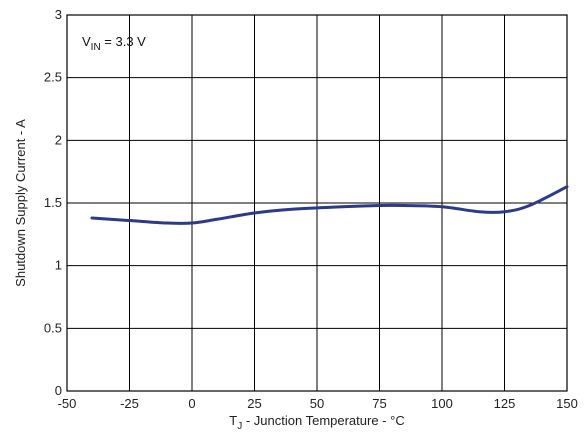 The width and height of the screenshot is (587, 435). I want to click on x-axis-title-rest: - Junction Temperature - °C, so click(323, 420).